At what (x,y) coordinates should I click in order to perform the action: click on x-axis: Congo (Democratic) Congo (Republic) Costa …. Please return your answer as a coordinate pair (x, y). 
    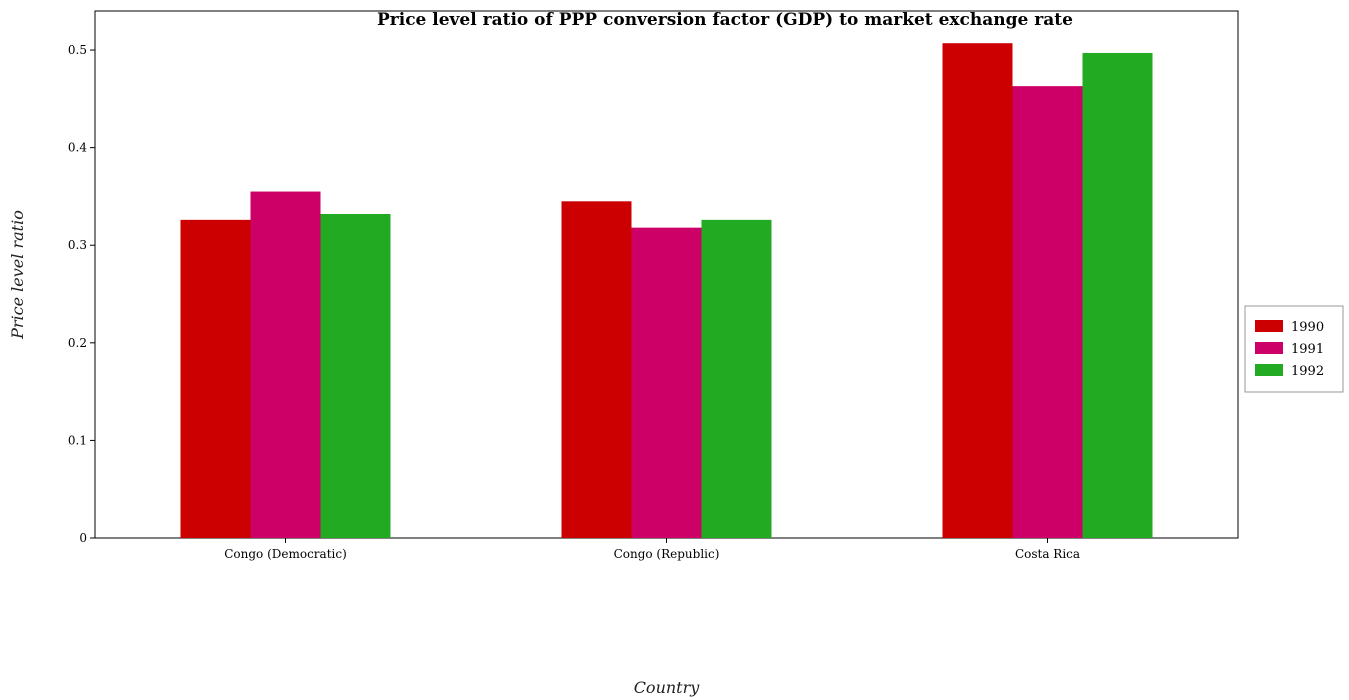
    Looking at the image, I should click on (652, 549).